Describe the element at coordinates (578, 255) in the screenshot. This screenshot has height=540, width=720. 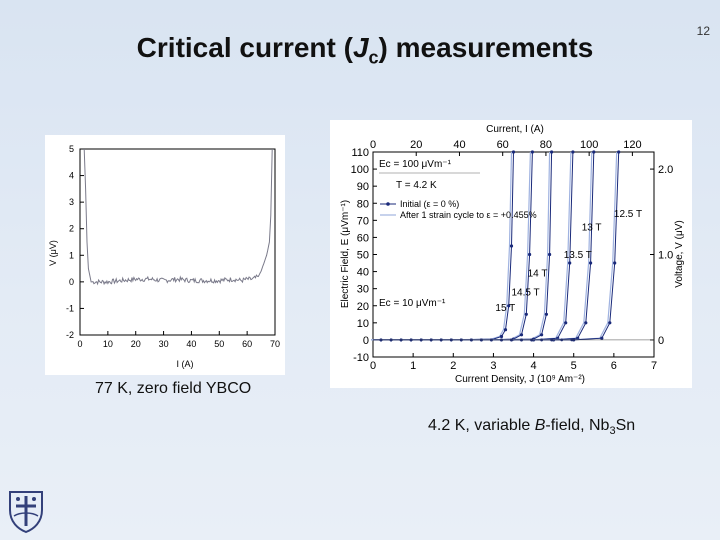
I see `series-label: 13.5 T` at that location.